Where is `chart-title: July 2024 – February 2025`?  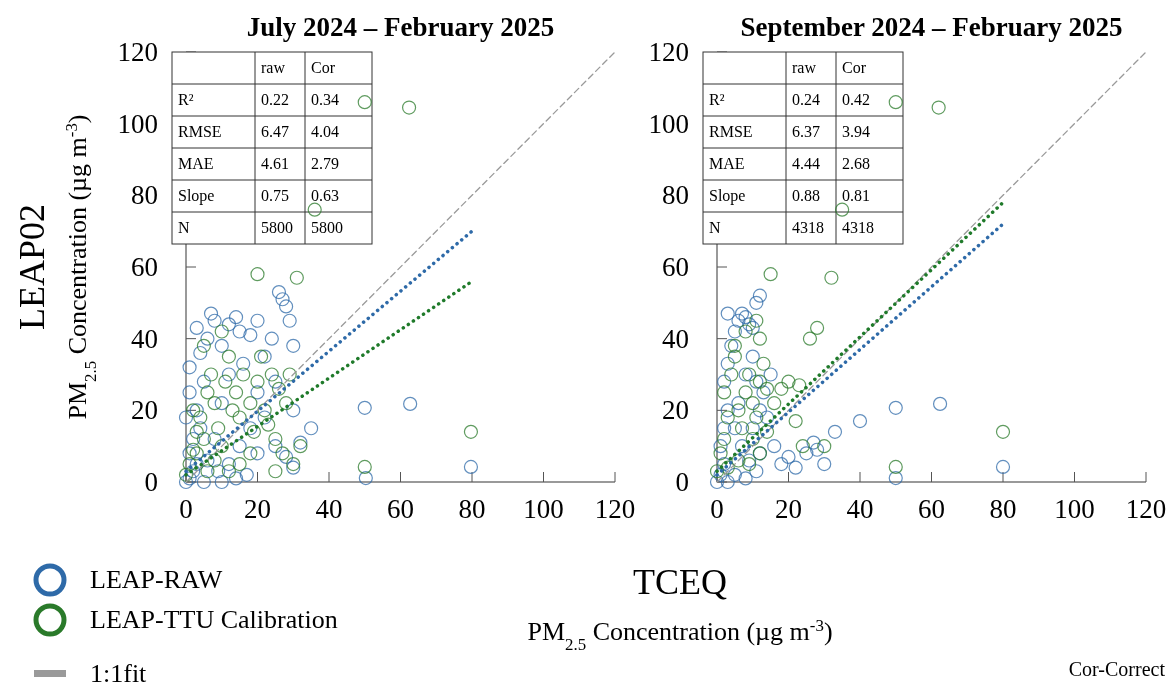 chart-title: July 2024 – February 2025 is located at coordinates (400, 27).